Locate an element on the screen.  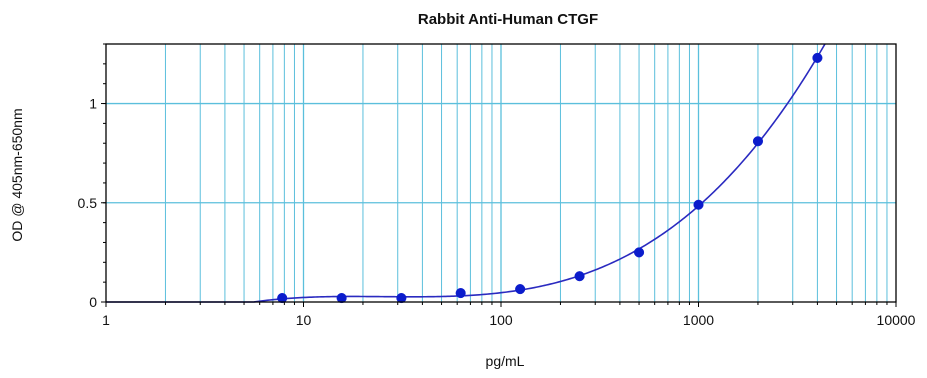
x-tick-label: 1000 is located at coordinates (698, 320).